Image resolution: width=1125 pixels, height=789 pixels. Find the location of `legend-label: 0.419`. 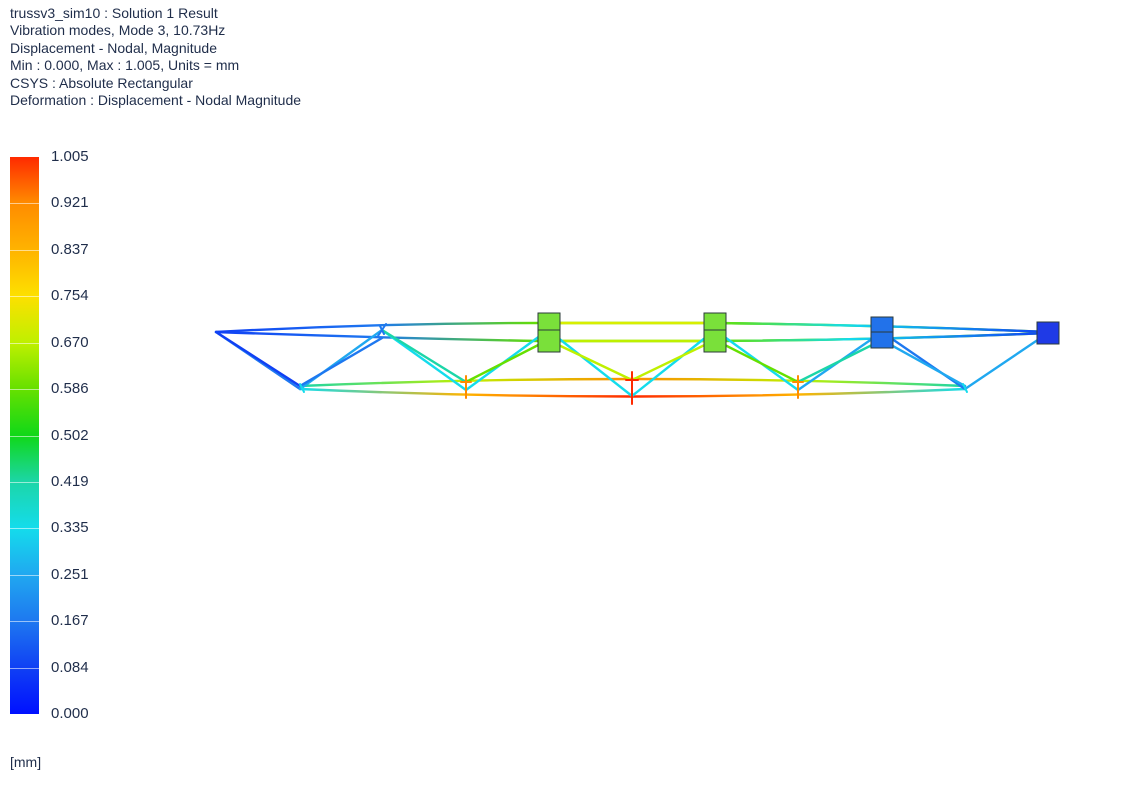

legend-label: 0.419 is located at coordinates (70, 481).